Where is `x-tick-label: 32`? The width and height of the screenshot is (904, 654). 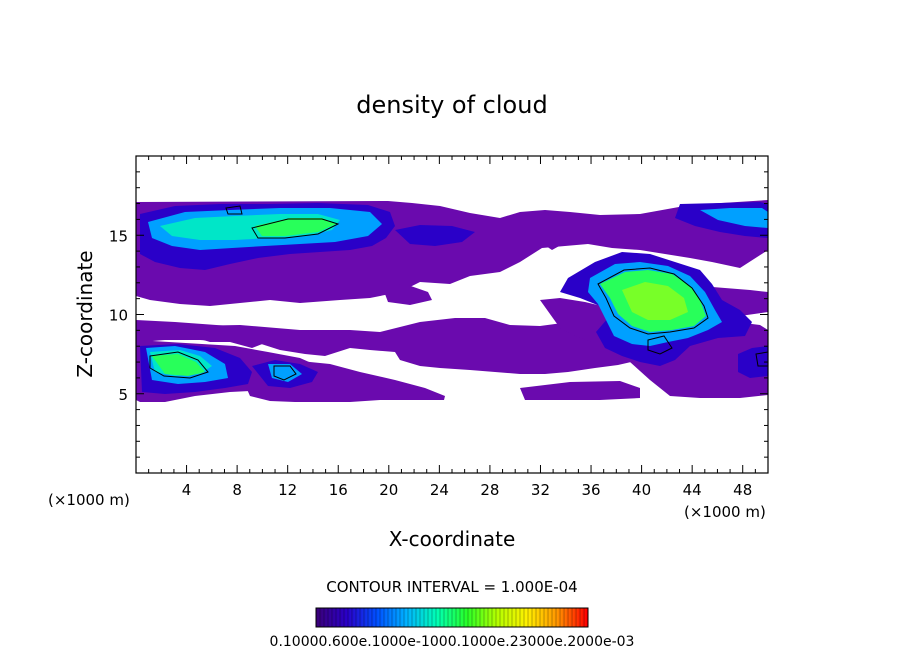 x-tick-label: 32 is located at coordinates (540, 490).